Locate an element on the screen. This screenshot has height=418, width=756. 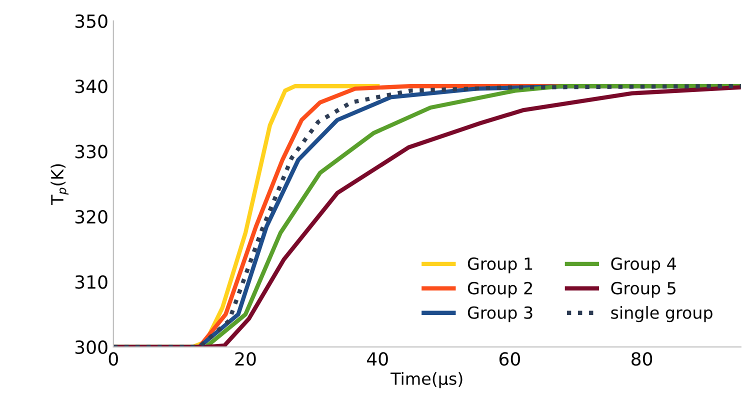
legend-label: Group 3 is located at coordinates (500, 314).